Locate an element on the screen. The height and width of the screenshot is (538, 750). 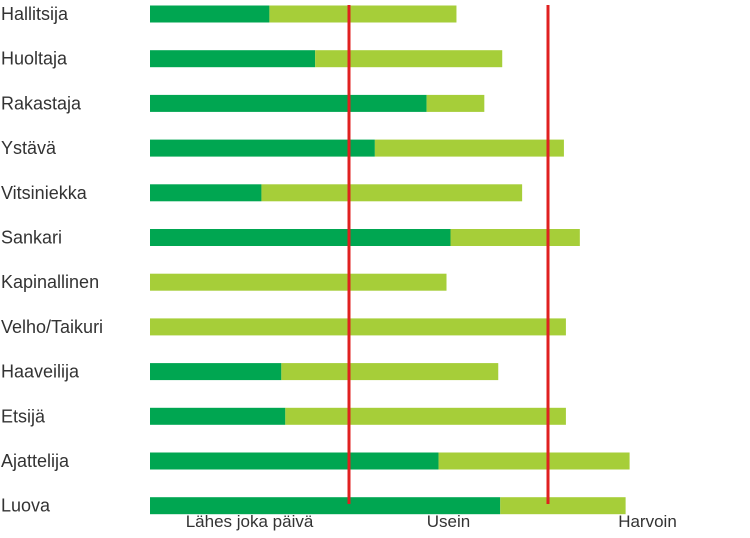
category-label: Huoltaja is located at coordinates (34, 59).